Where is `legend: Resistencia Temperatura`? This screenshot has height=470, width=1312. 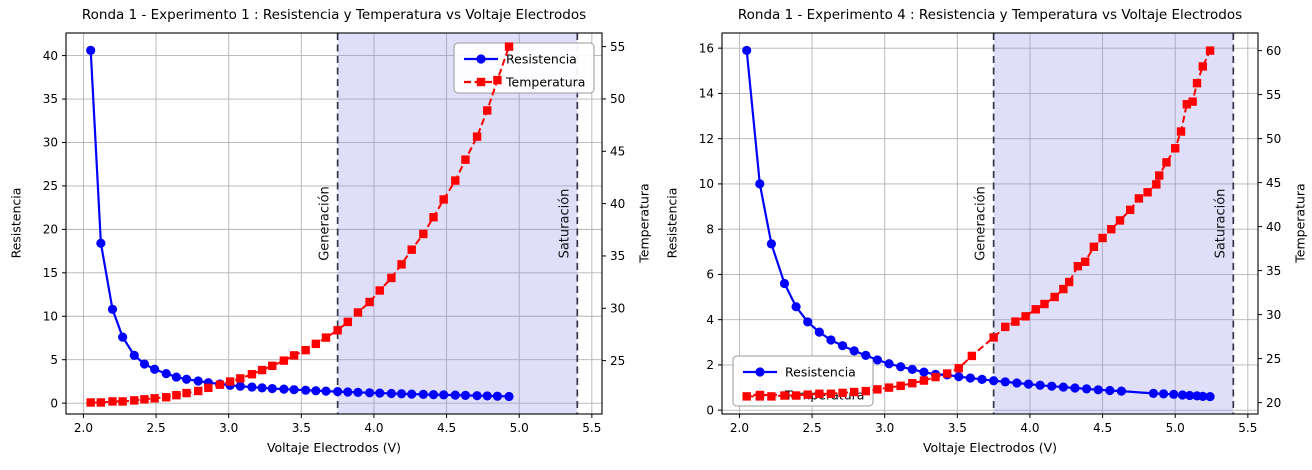
legend: Resistencia Temperatura is located at coordinates (524, 68).